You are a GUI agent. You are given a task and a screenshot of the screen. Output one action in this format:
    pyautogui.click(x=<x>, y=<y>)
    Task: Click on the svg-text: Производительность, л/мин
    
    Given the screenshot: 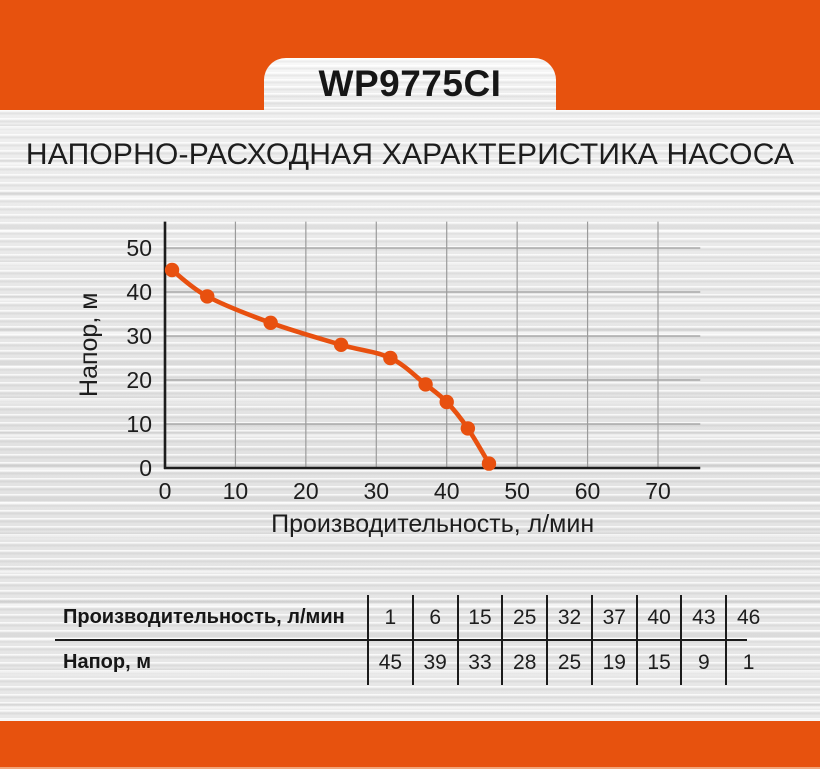 What is the action you would take?
    pyautogui.click(x=432, y=524)
    